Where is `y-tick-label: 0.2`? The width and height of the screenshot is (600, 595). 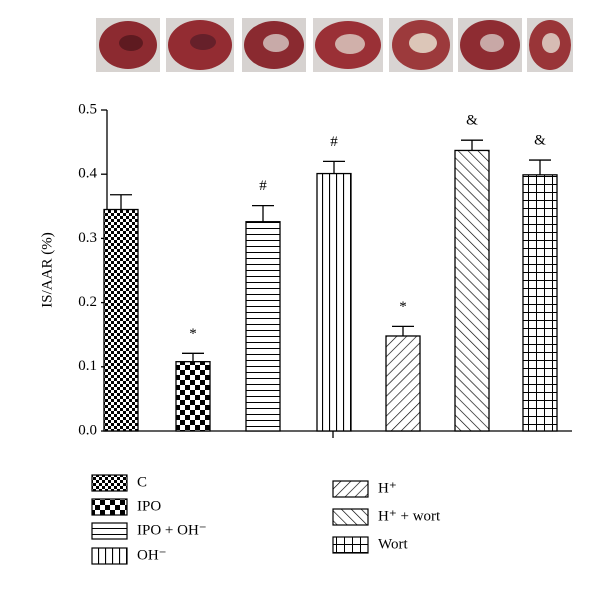 y-tick-label: 0.2 is located at coordinates (87, 302).